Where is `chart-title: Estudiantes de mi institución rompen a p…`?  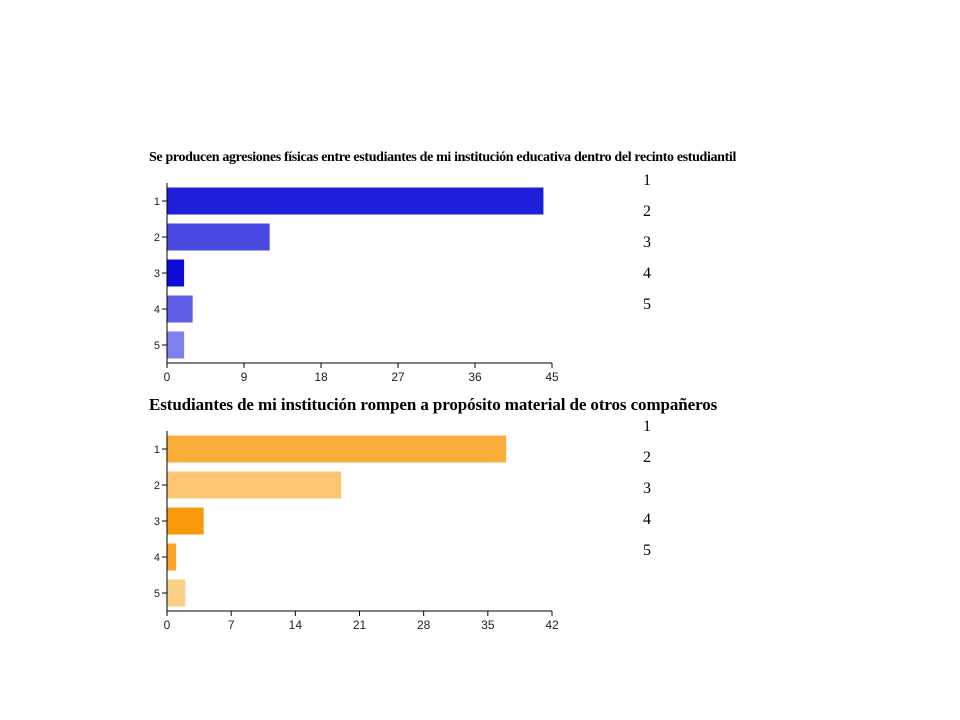 chart-title: Estudiantes de mi institución rompen a p… is located at coordinates (433, 404).